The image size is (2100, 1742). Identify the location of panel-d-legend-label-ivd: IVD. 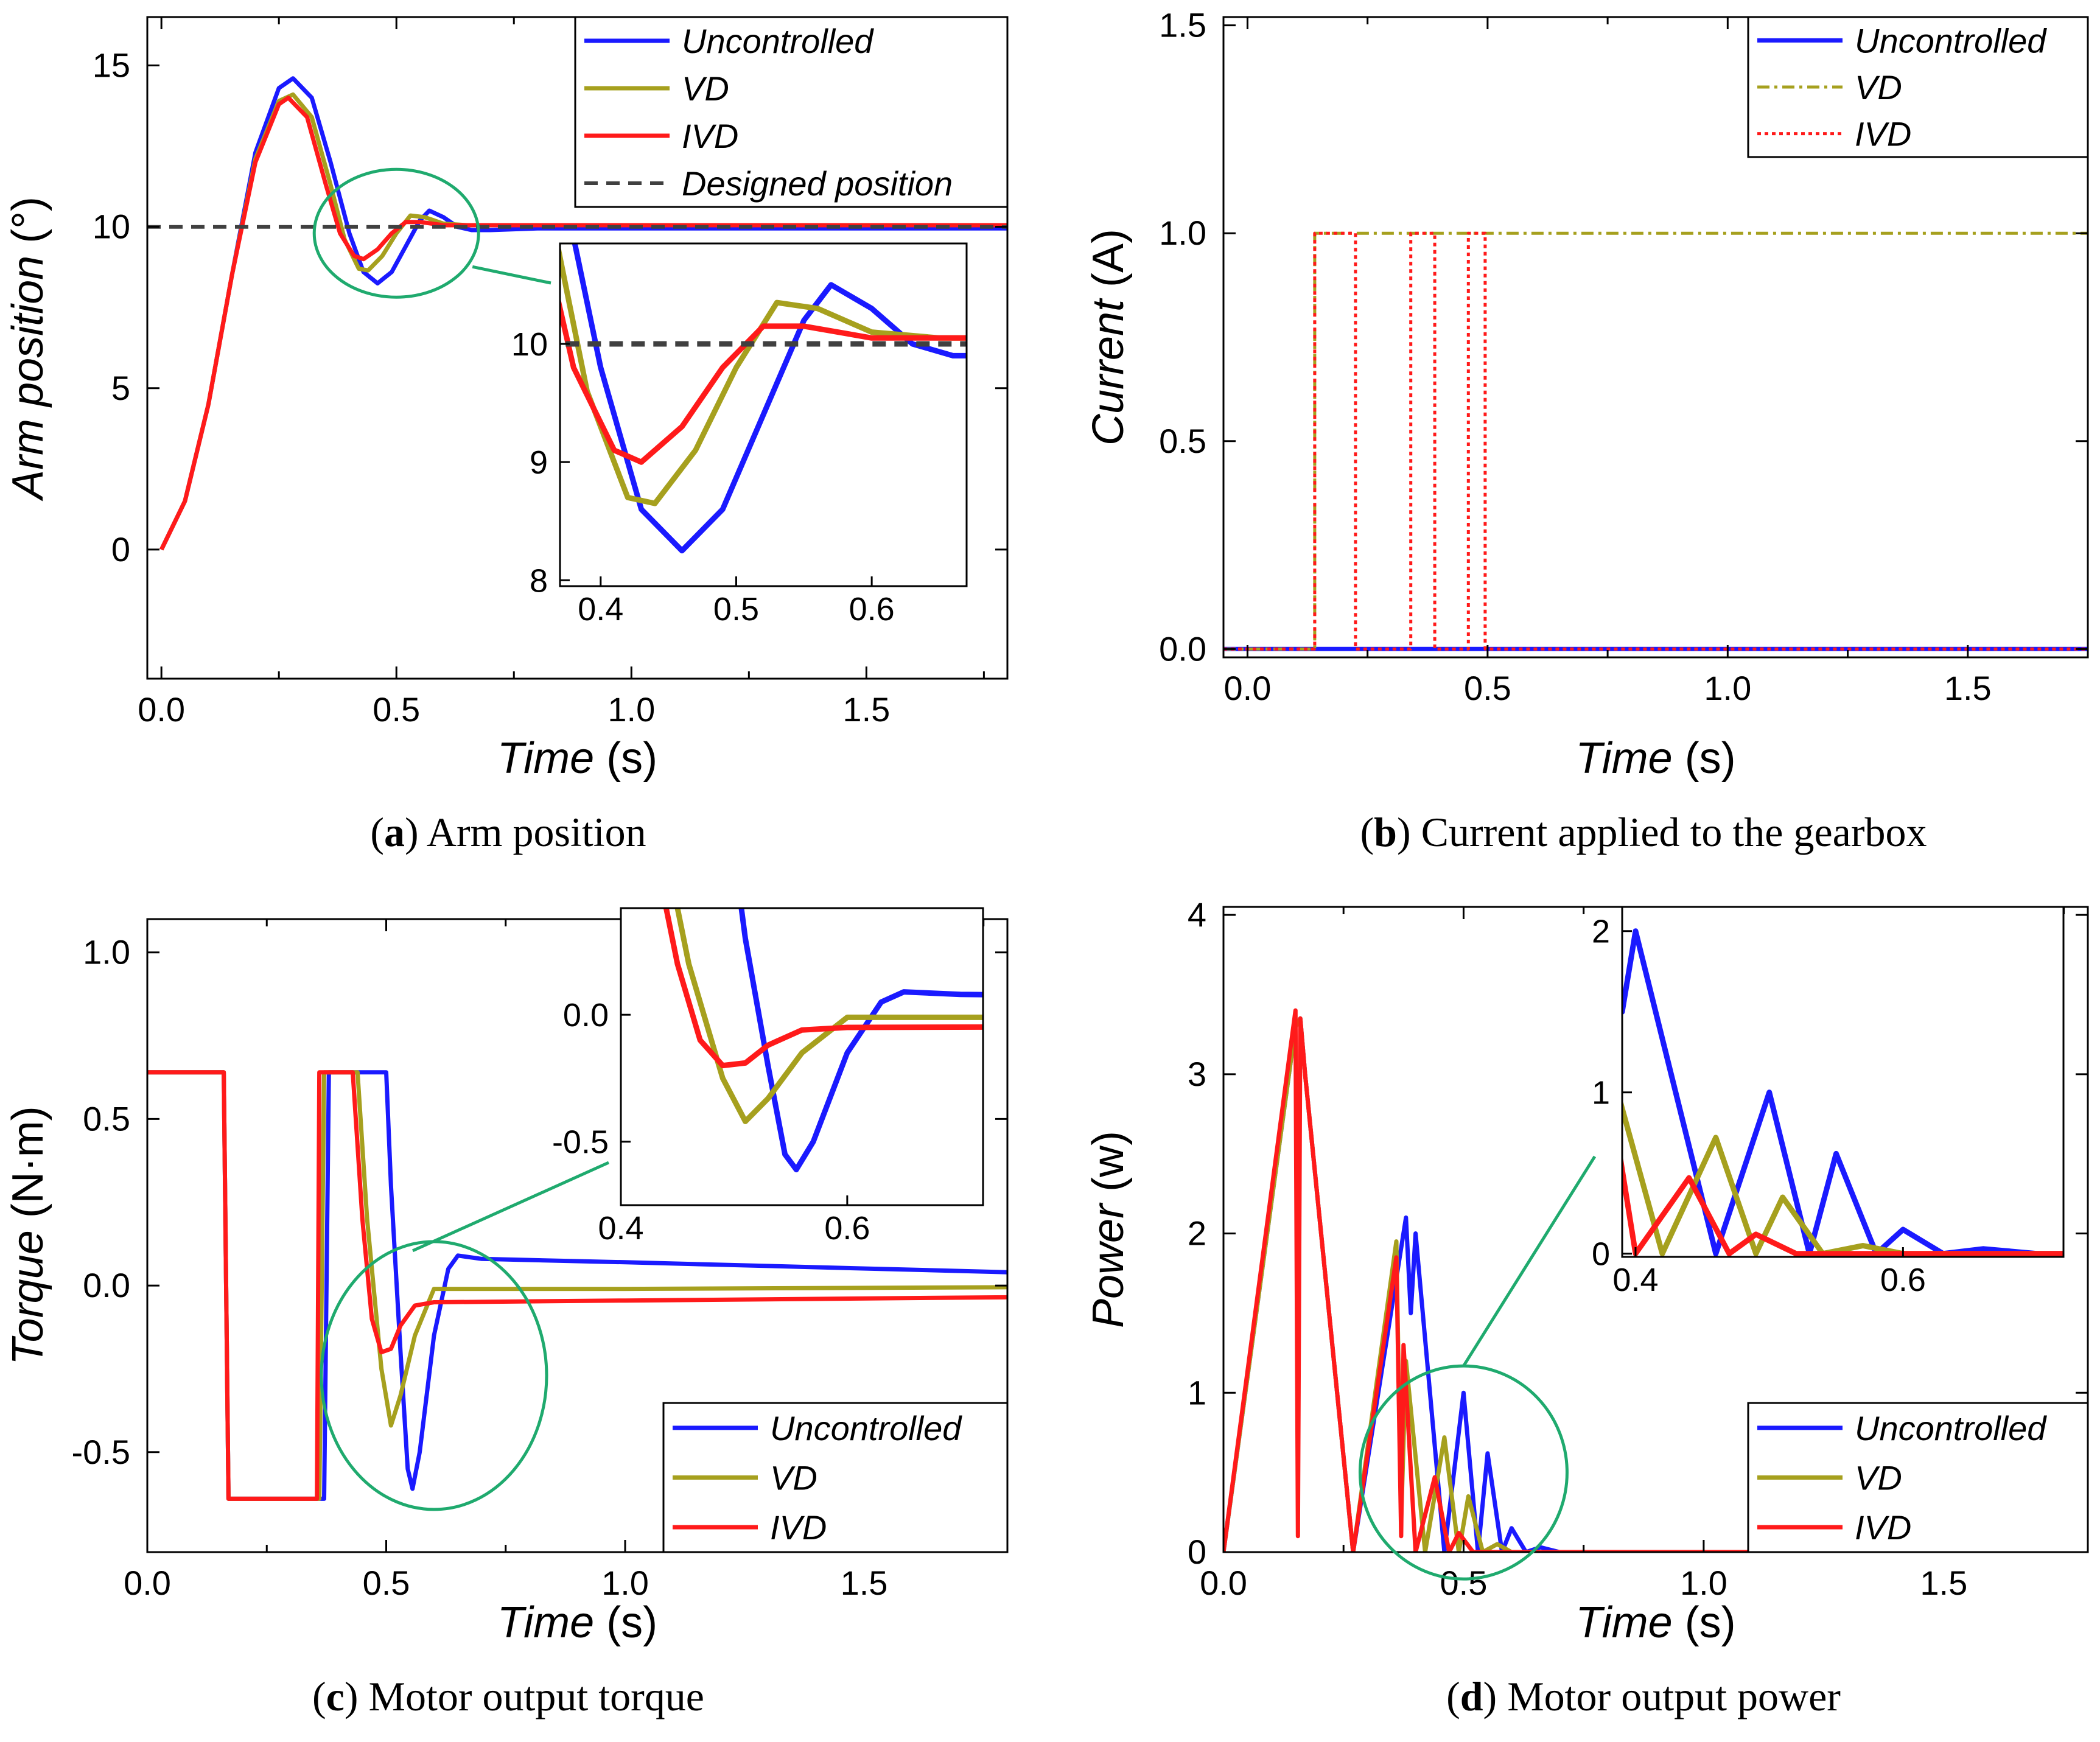
(1883, 1527).